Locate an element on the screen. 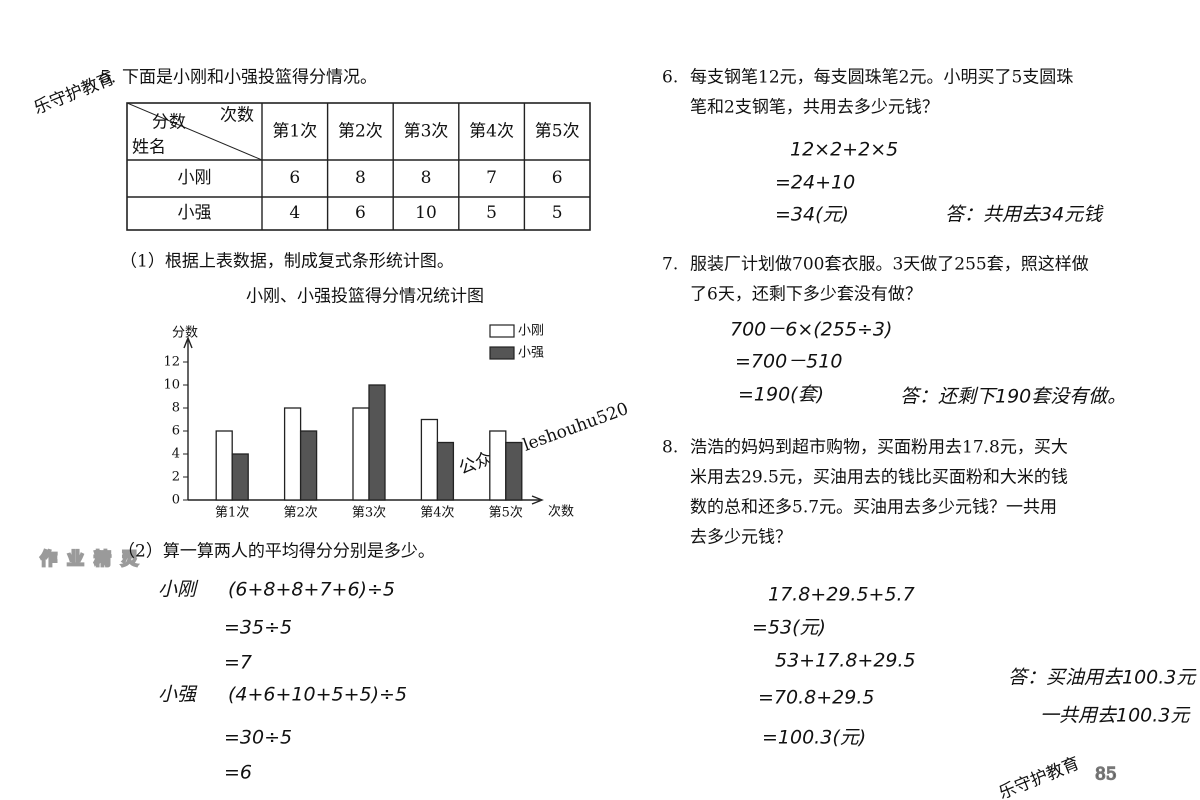 The height and width of the screenshot is (800, 1200). question-text: 下面是小刚和小强投篮得分情况。 is located at coordinates (249, 78).